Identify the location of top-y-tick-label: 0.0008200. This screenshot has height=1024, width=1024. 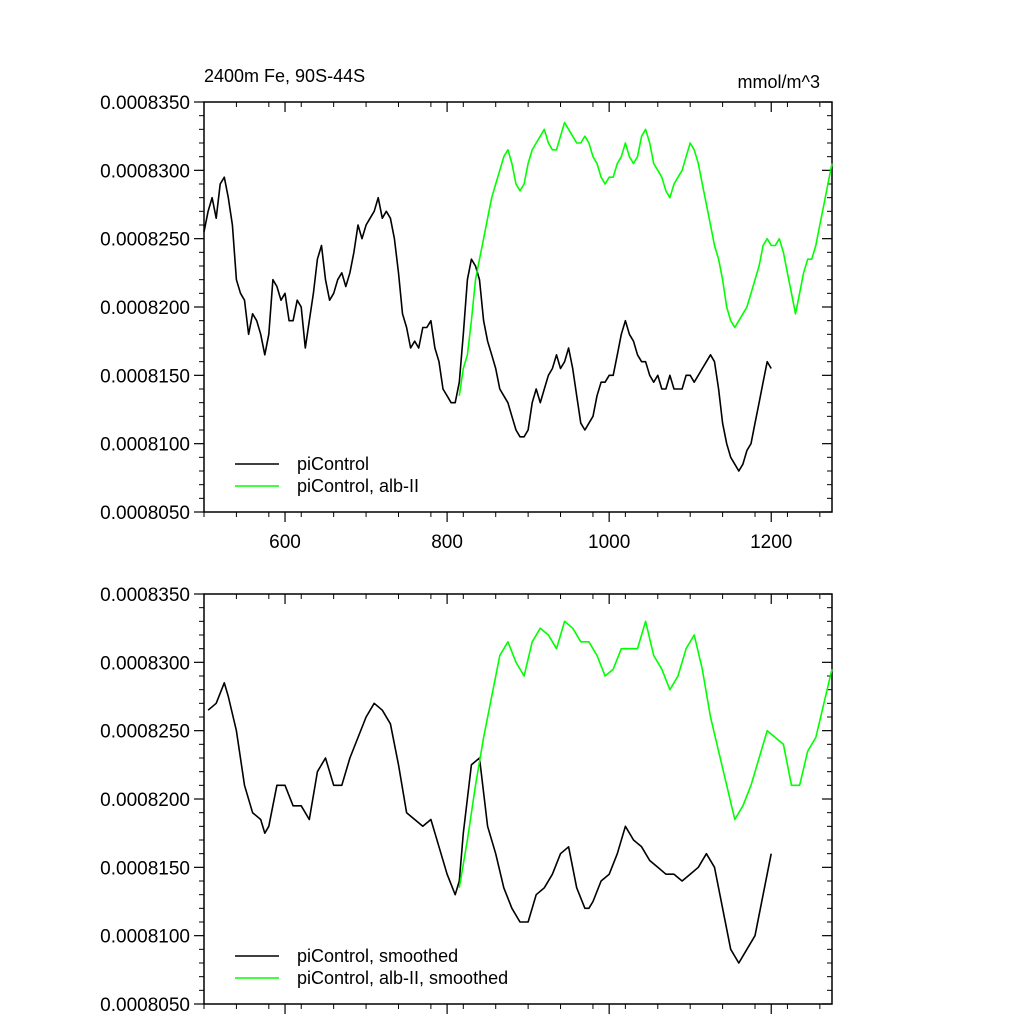
(145, 308).